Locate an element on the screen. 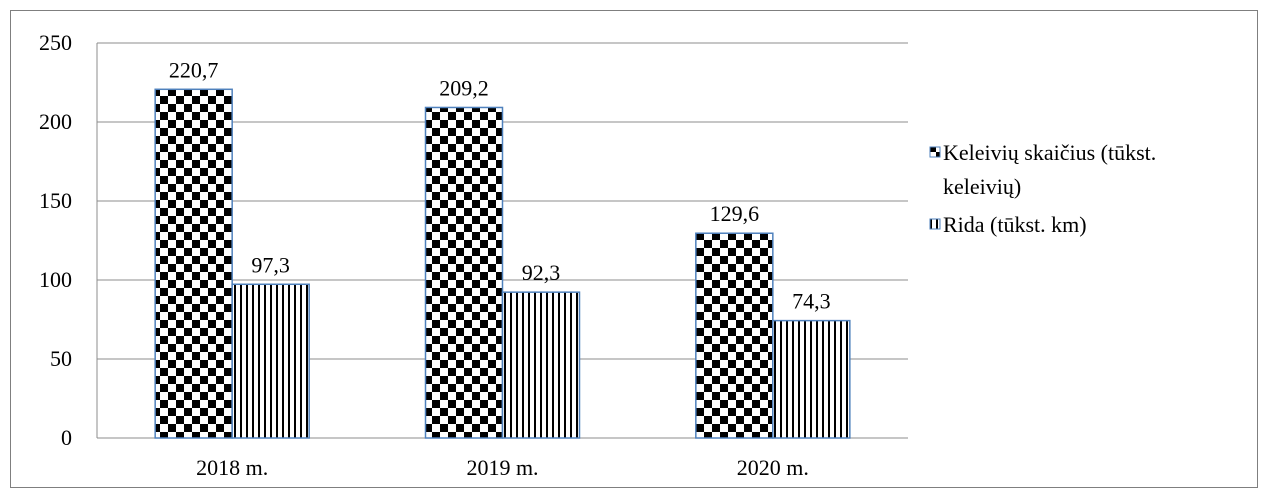 The width and height of the screenshot is (1269, 499). data-label: 92,3 is located at coordinates (541, 272).